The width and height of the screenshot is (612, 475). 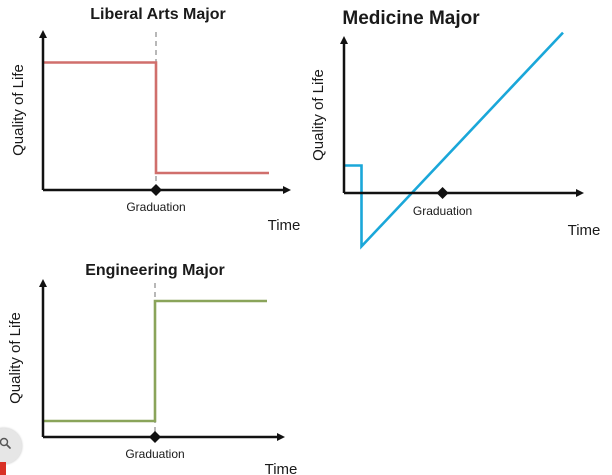 I want to click on medicine-y-axis-label: Quality of Life, so click(x=318, y=115).